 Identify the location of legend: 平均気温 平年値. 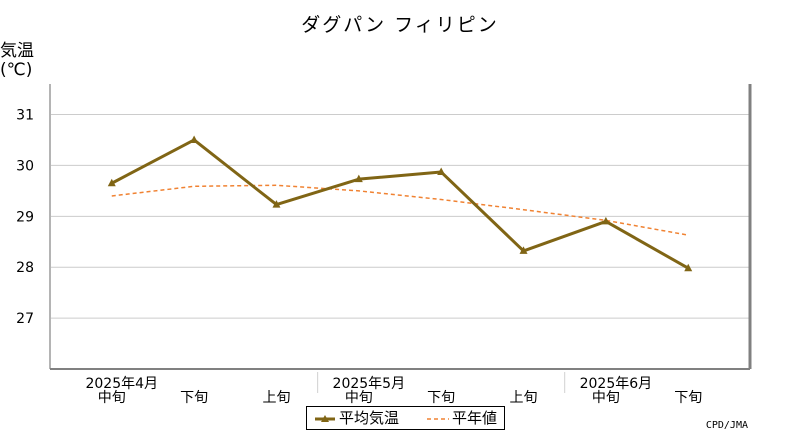
(405, 418).